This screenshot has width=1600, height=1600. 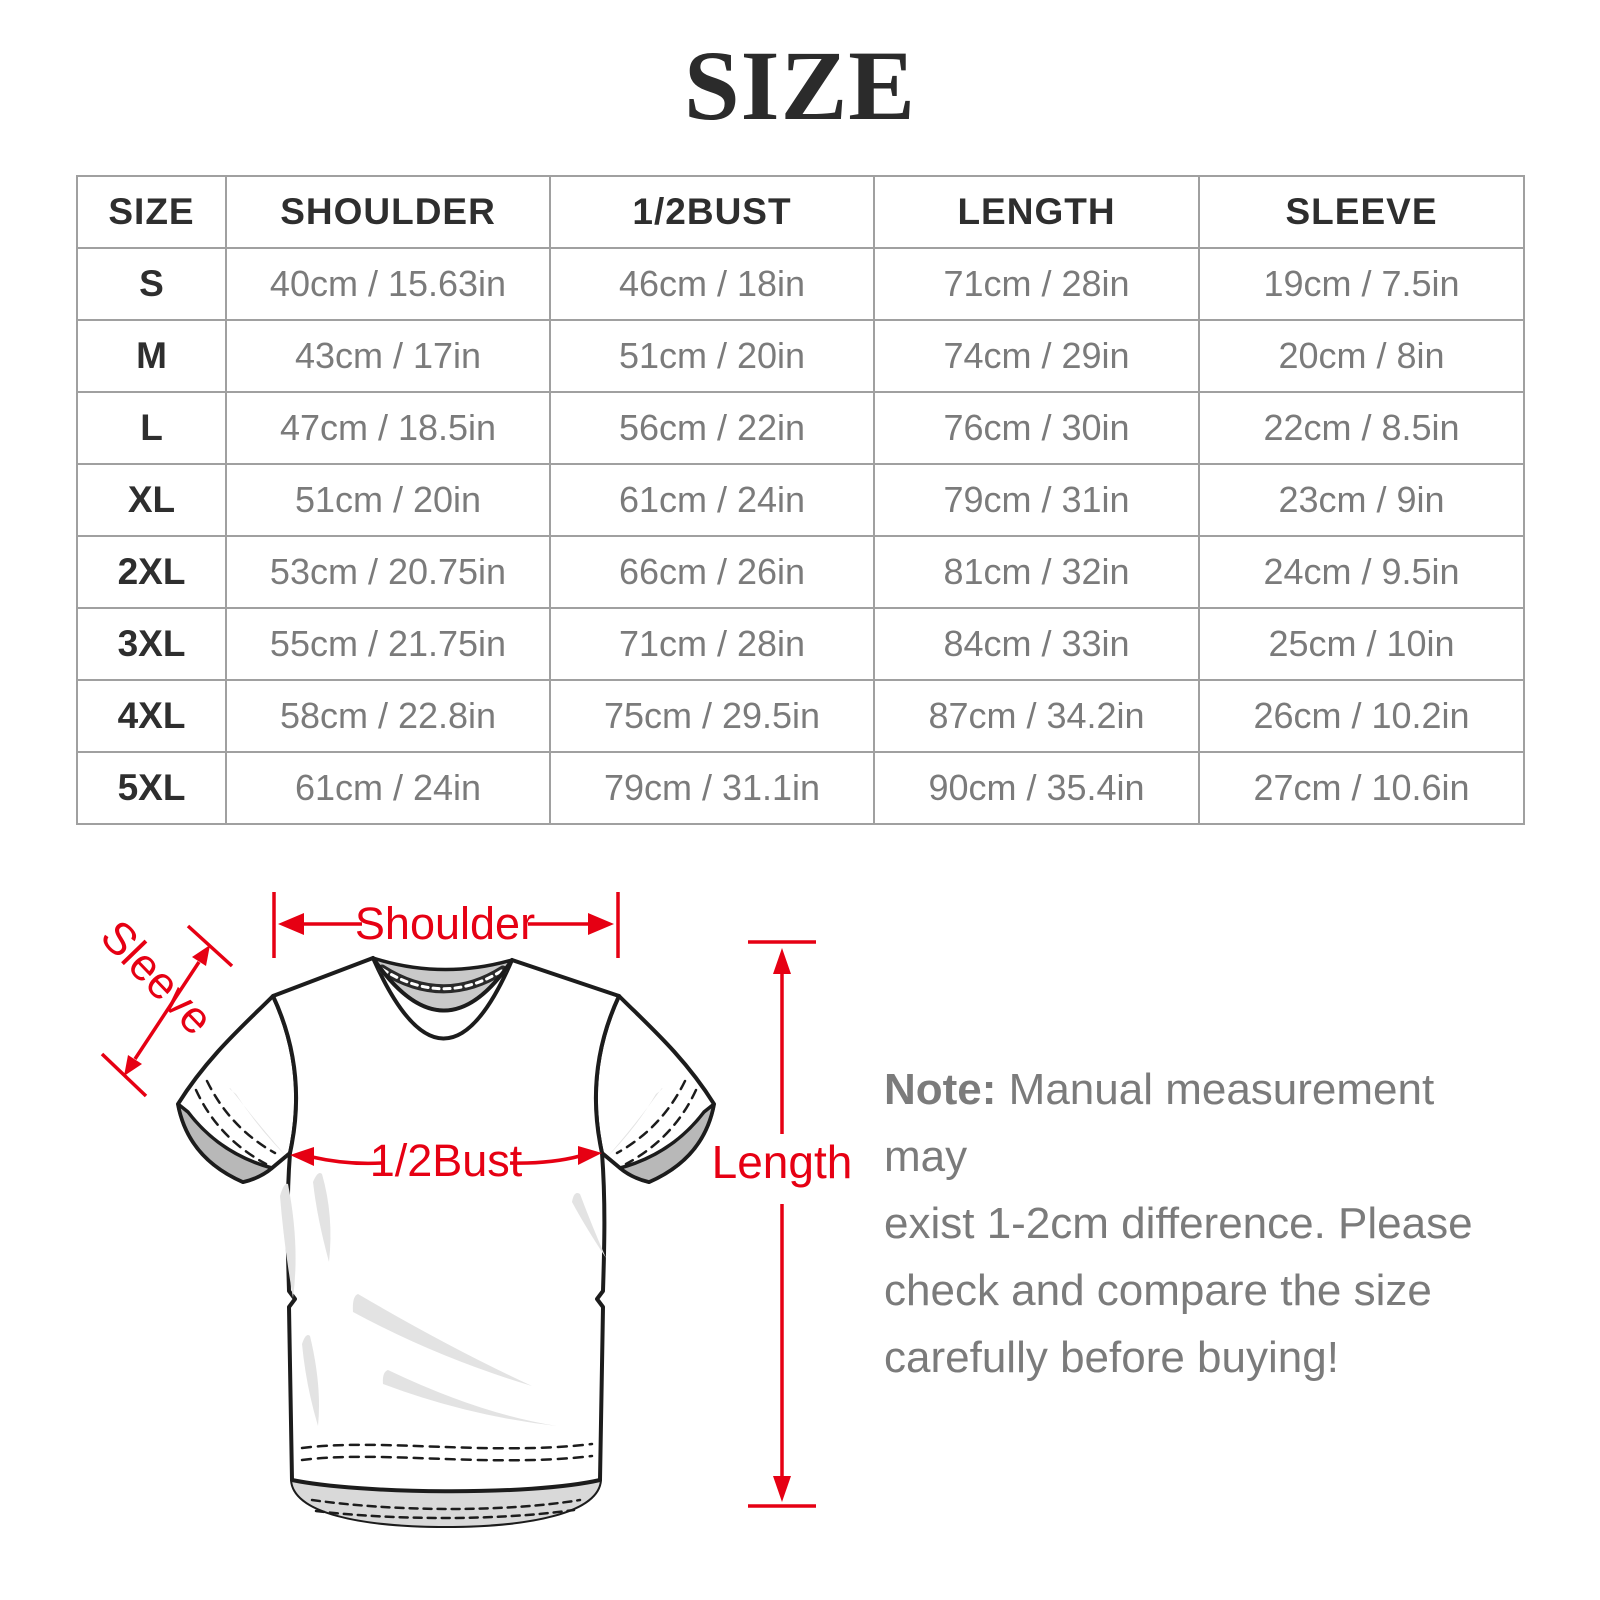 What do you see at coordinates (1361, 428) in the screenshot?
I see `measurement-cell: 22cm / 8.5in` at bounding box center [1361, 428].